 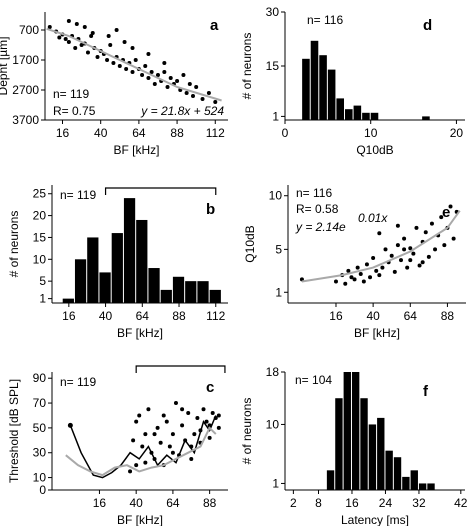 What do you see at coordinates (371, 133) in the screenshot?
I see `x-tick-label: 10` at bounding box center [371, 133].